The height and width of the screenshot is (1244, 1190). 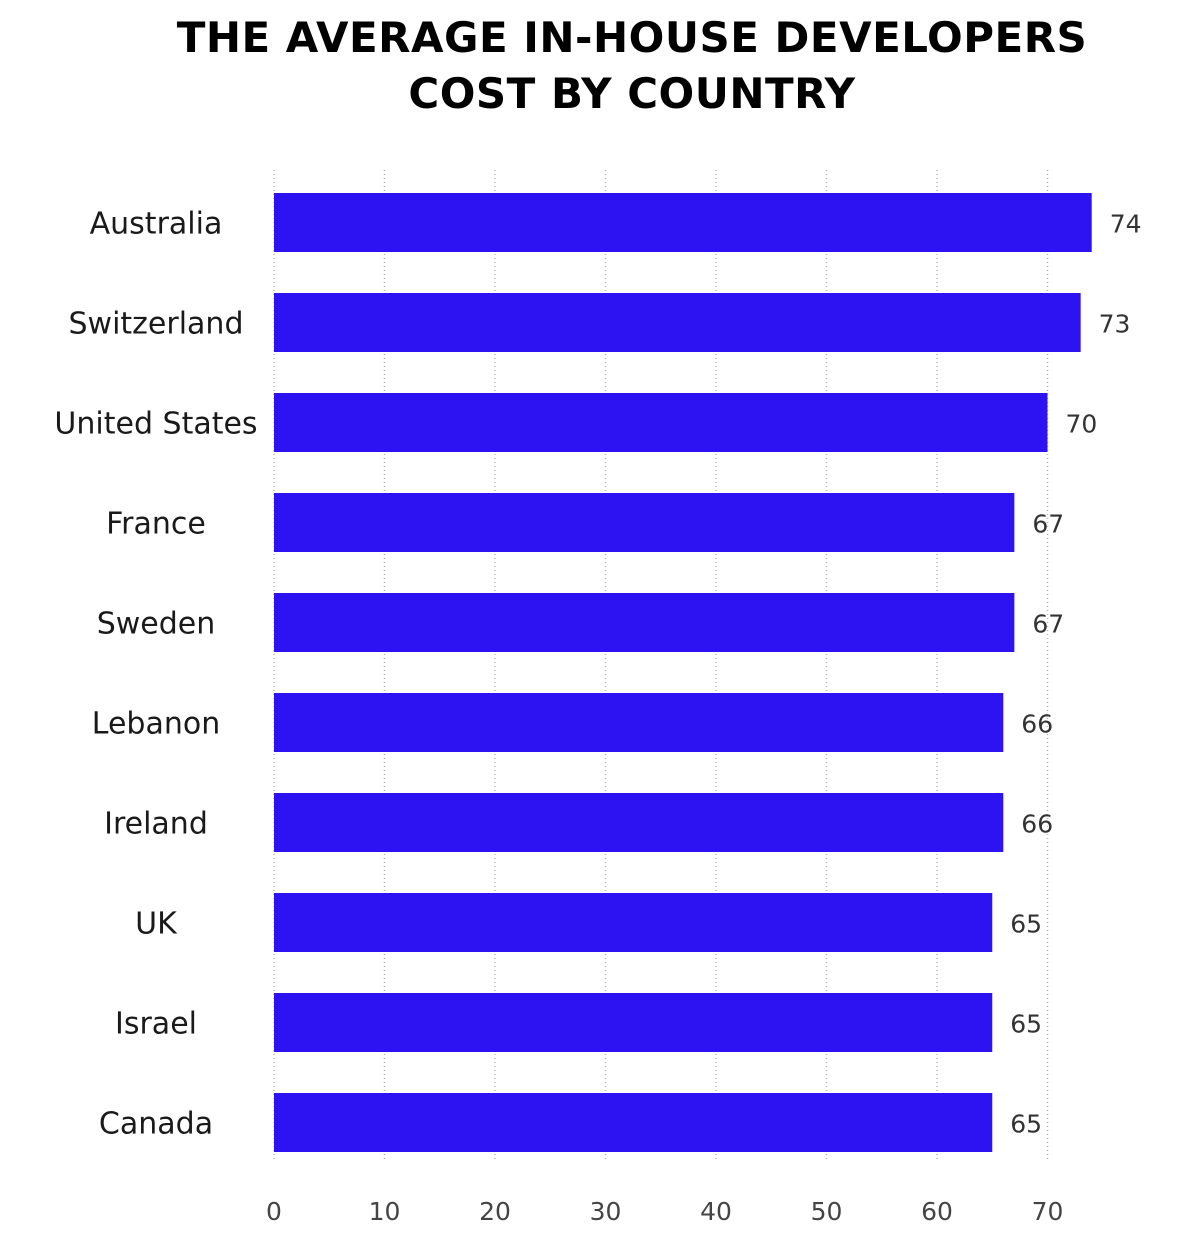 I want to click on chart-title-line-2: COST BY COUNTRY, so click(x=632, y=93).